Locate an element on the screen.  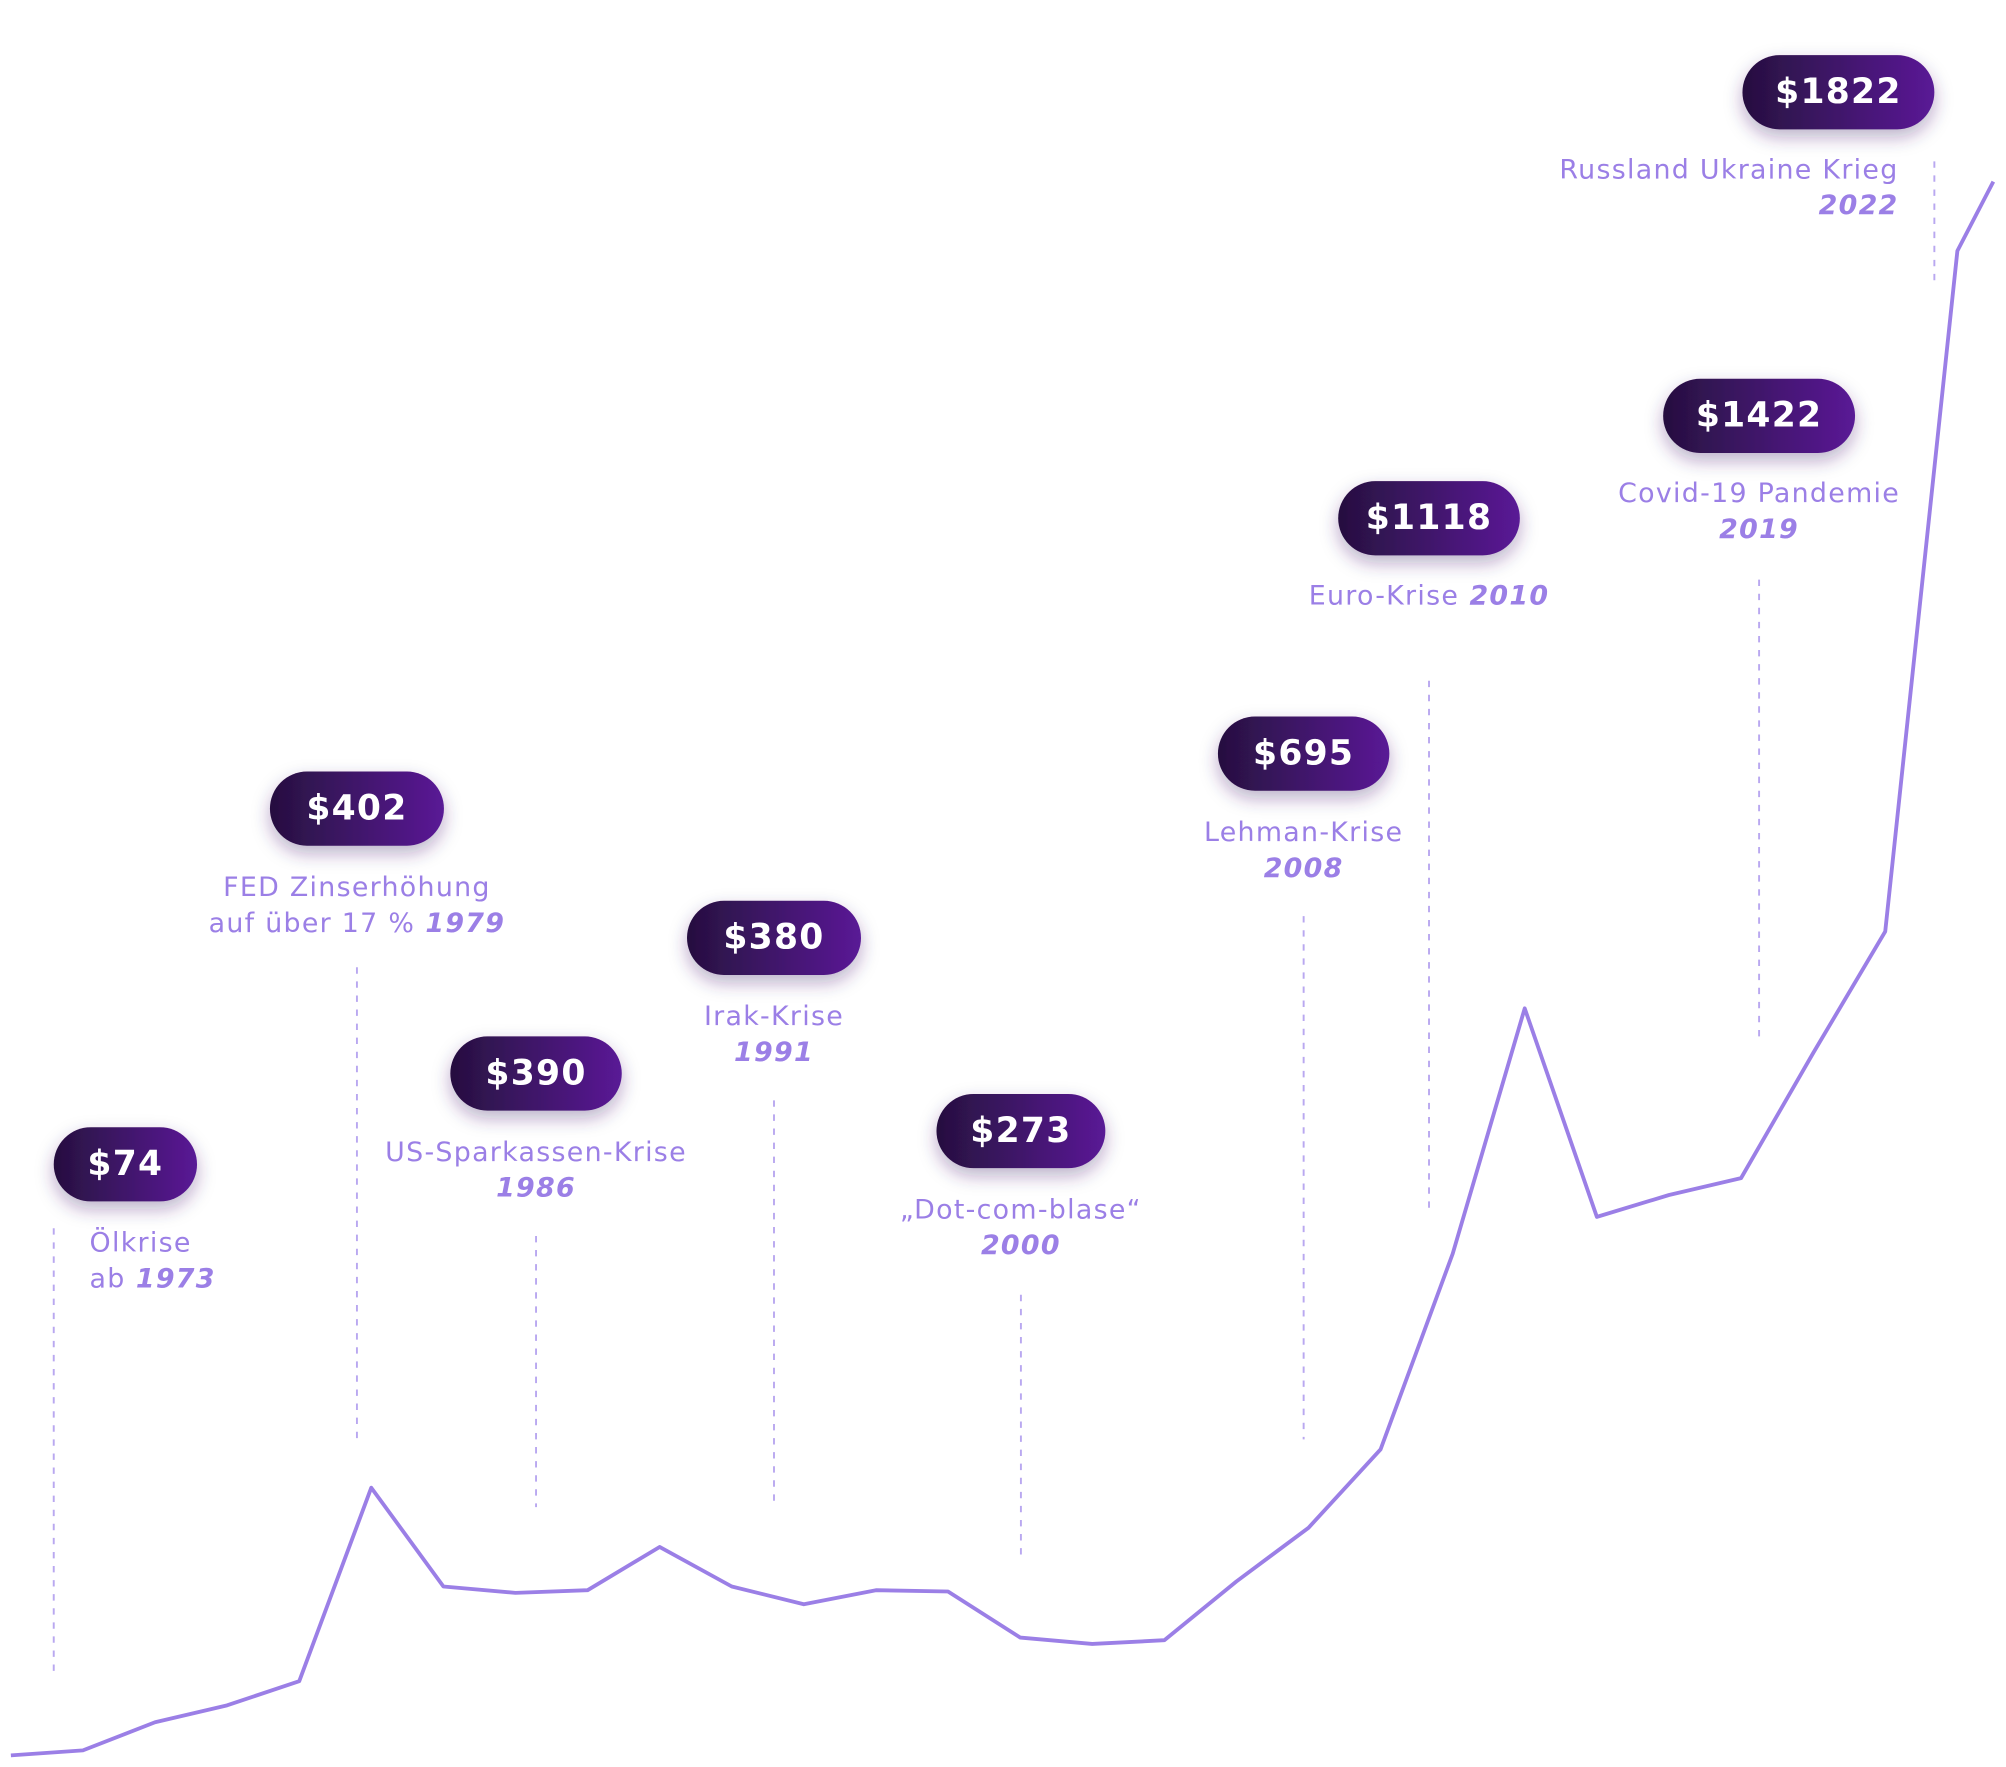
annotation-line: Irak-Krise is located at coordinates (774, 1016).